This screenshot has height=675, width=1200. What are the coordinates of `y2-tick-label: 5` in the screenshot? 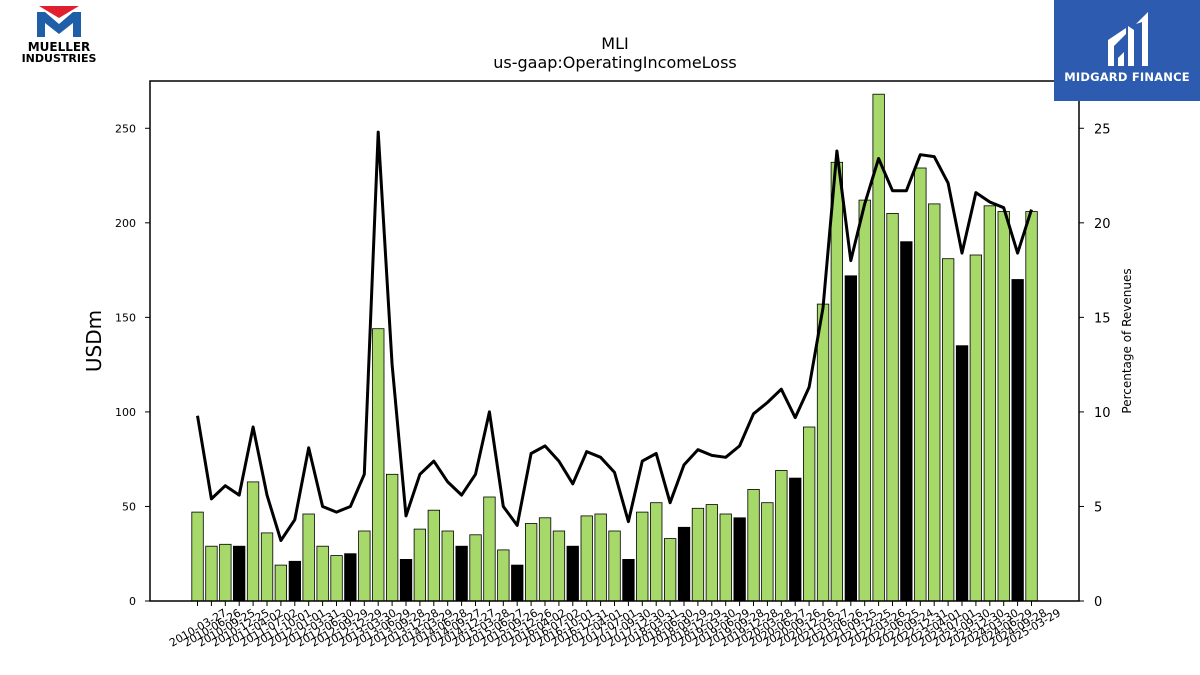 It's located at (1098, 507).